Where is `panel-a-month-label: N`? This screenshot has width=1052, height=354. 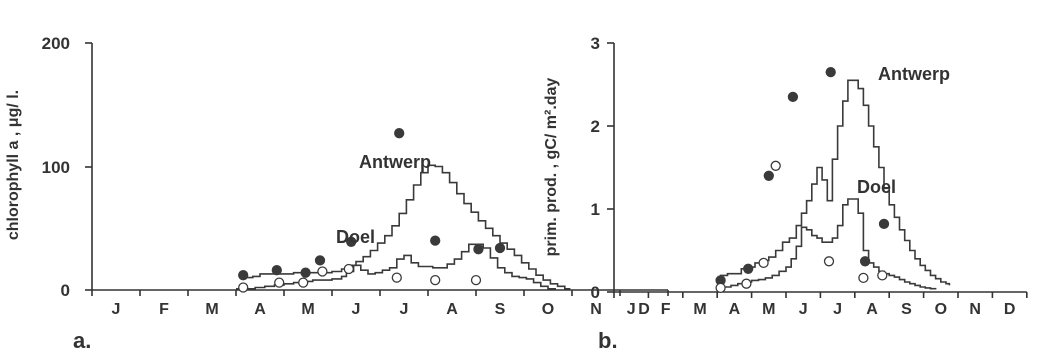 panel-a-month-label: N is located at coordinates (596, 309).